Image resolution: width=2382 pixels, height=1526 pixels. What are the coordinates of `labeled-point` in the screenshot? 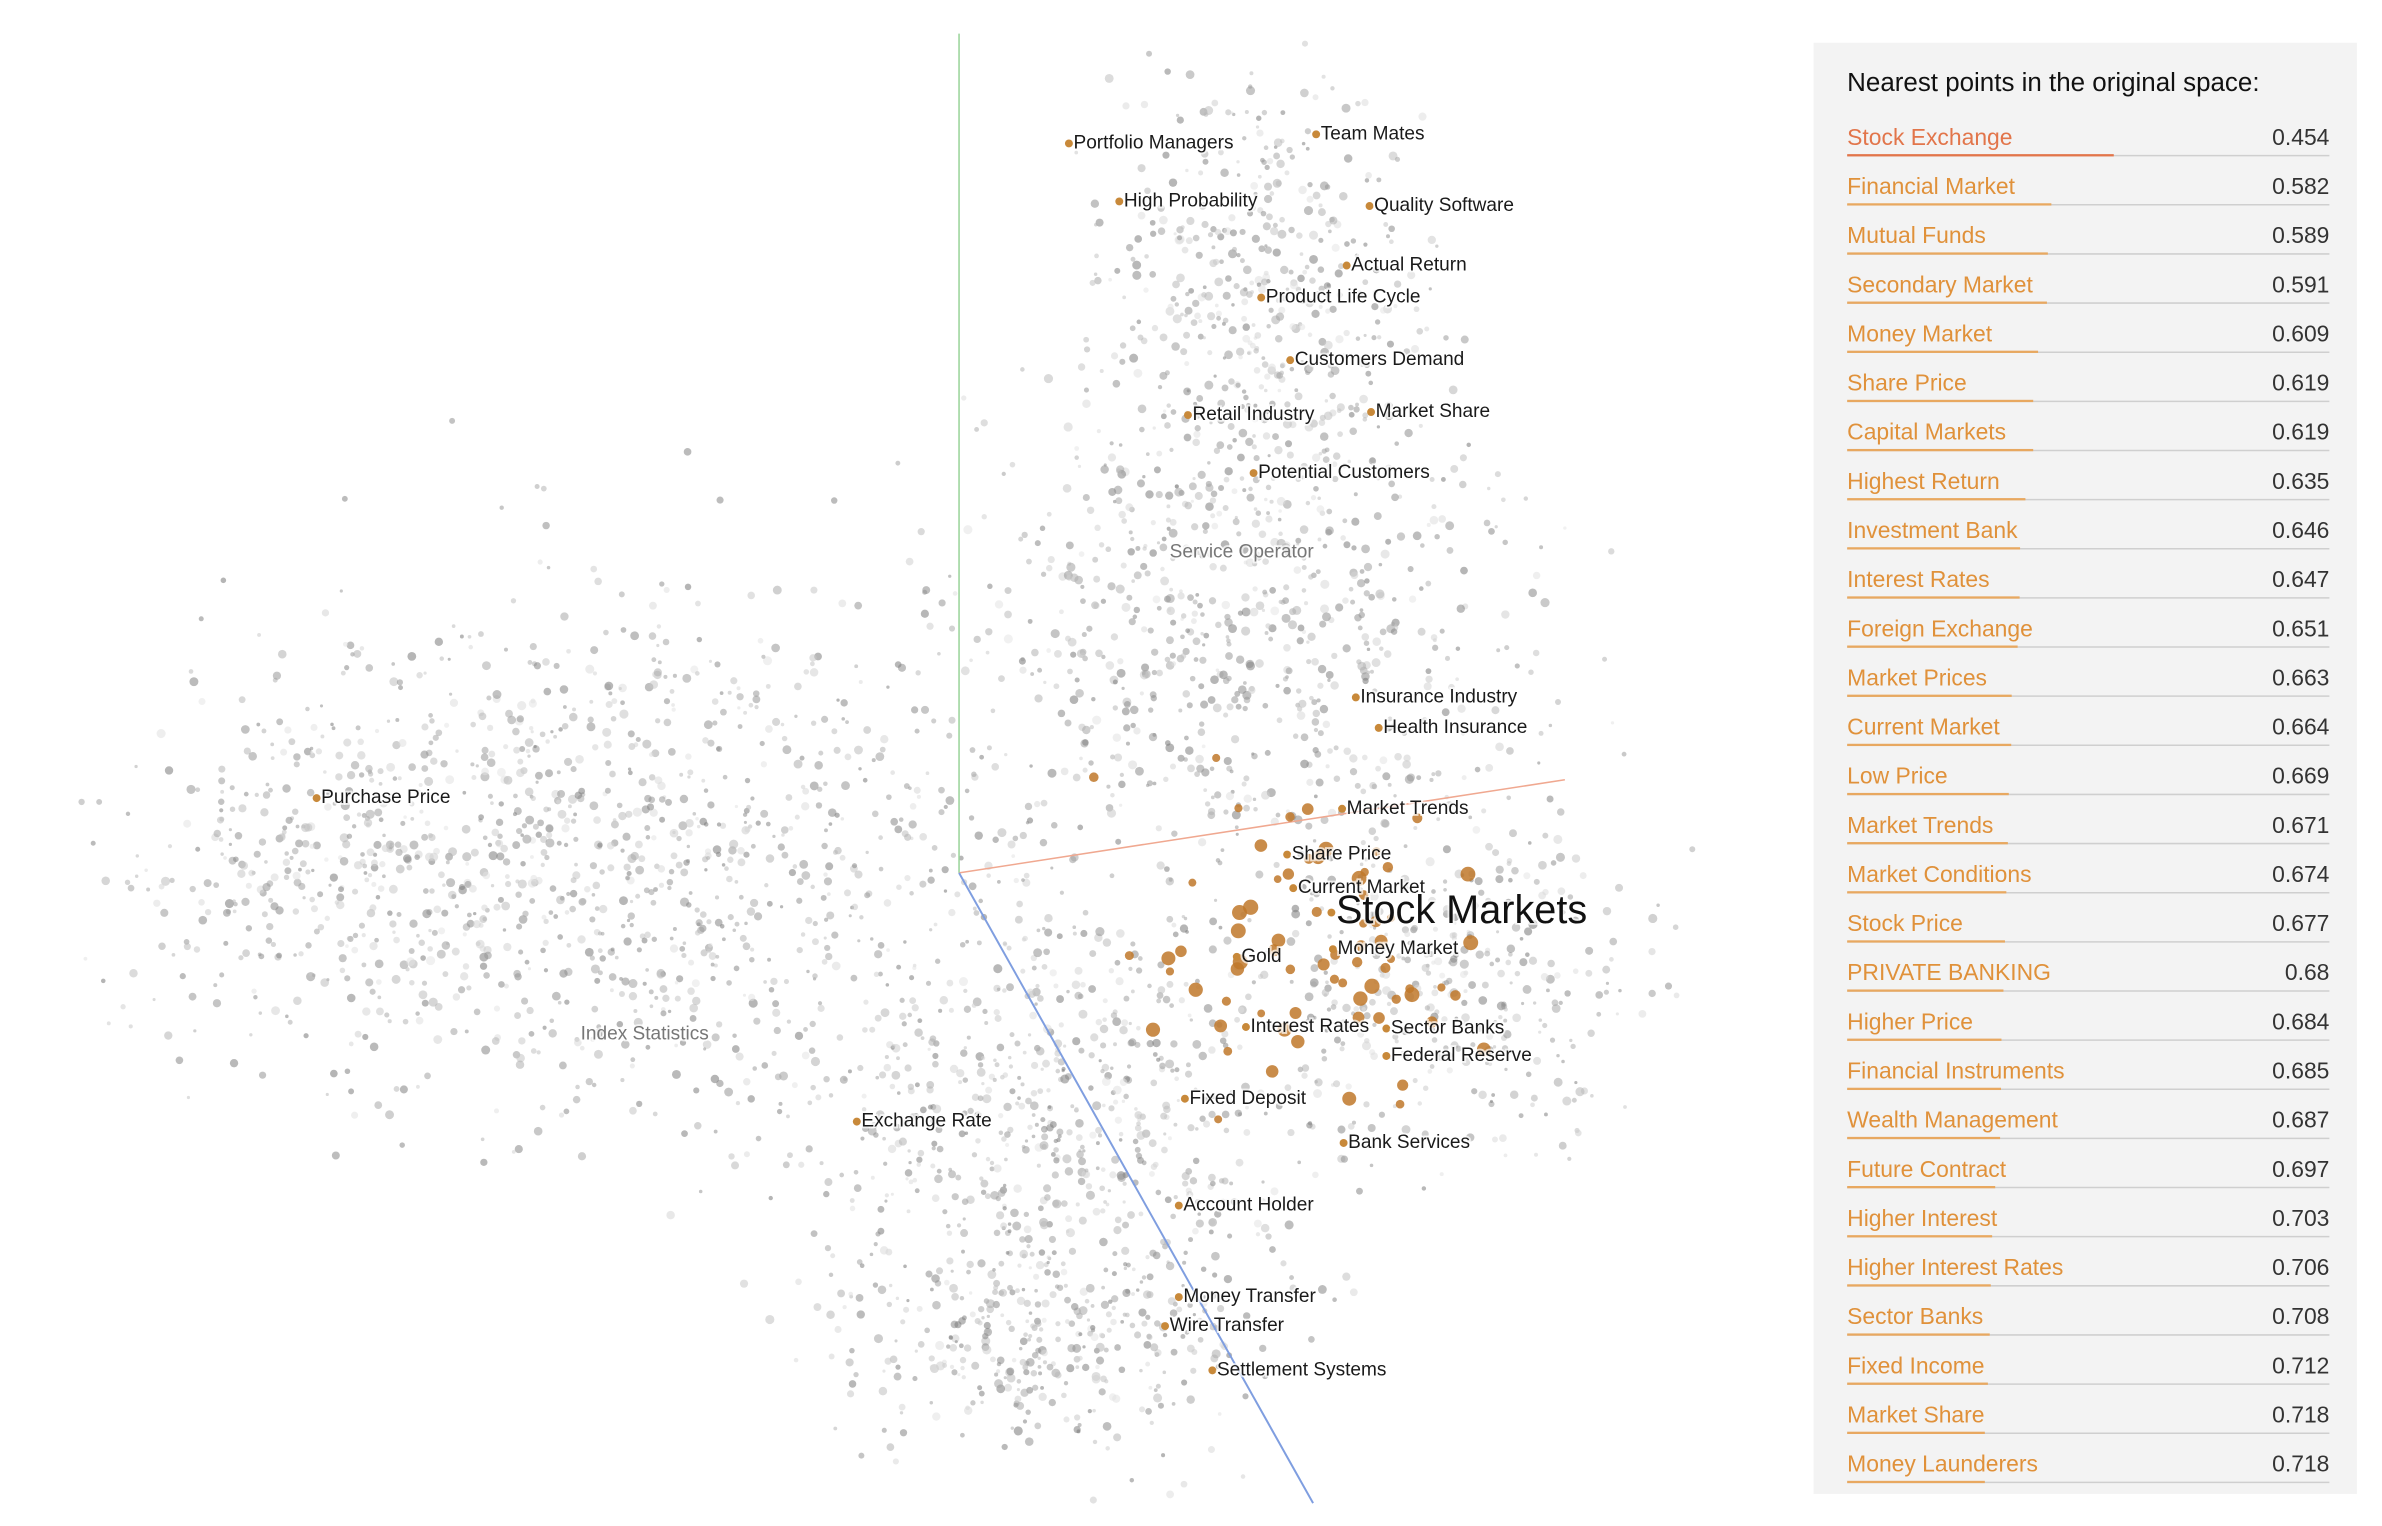 It's located at (1165, 1326).